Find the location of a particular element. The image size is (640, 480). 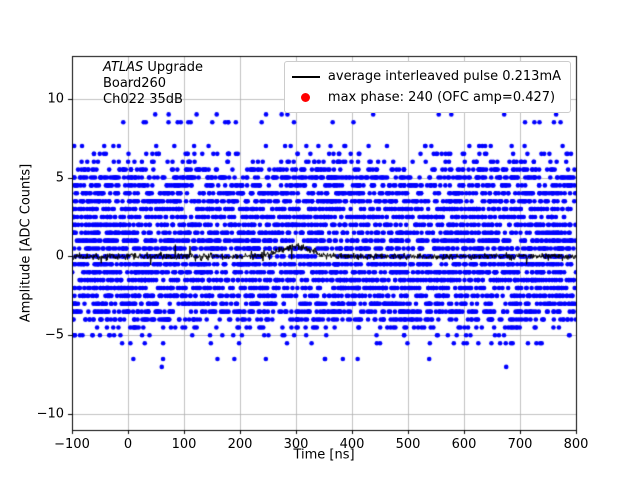

annotation-upgrade: Upgrade is located at coordinates (173, 67).